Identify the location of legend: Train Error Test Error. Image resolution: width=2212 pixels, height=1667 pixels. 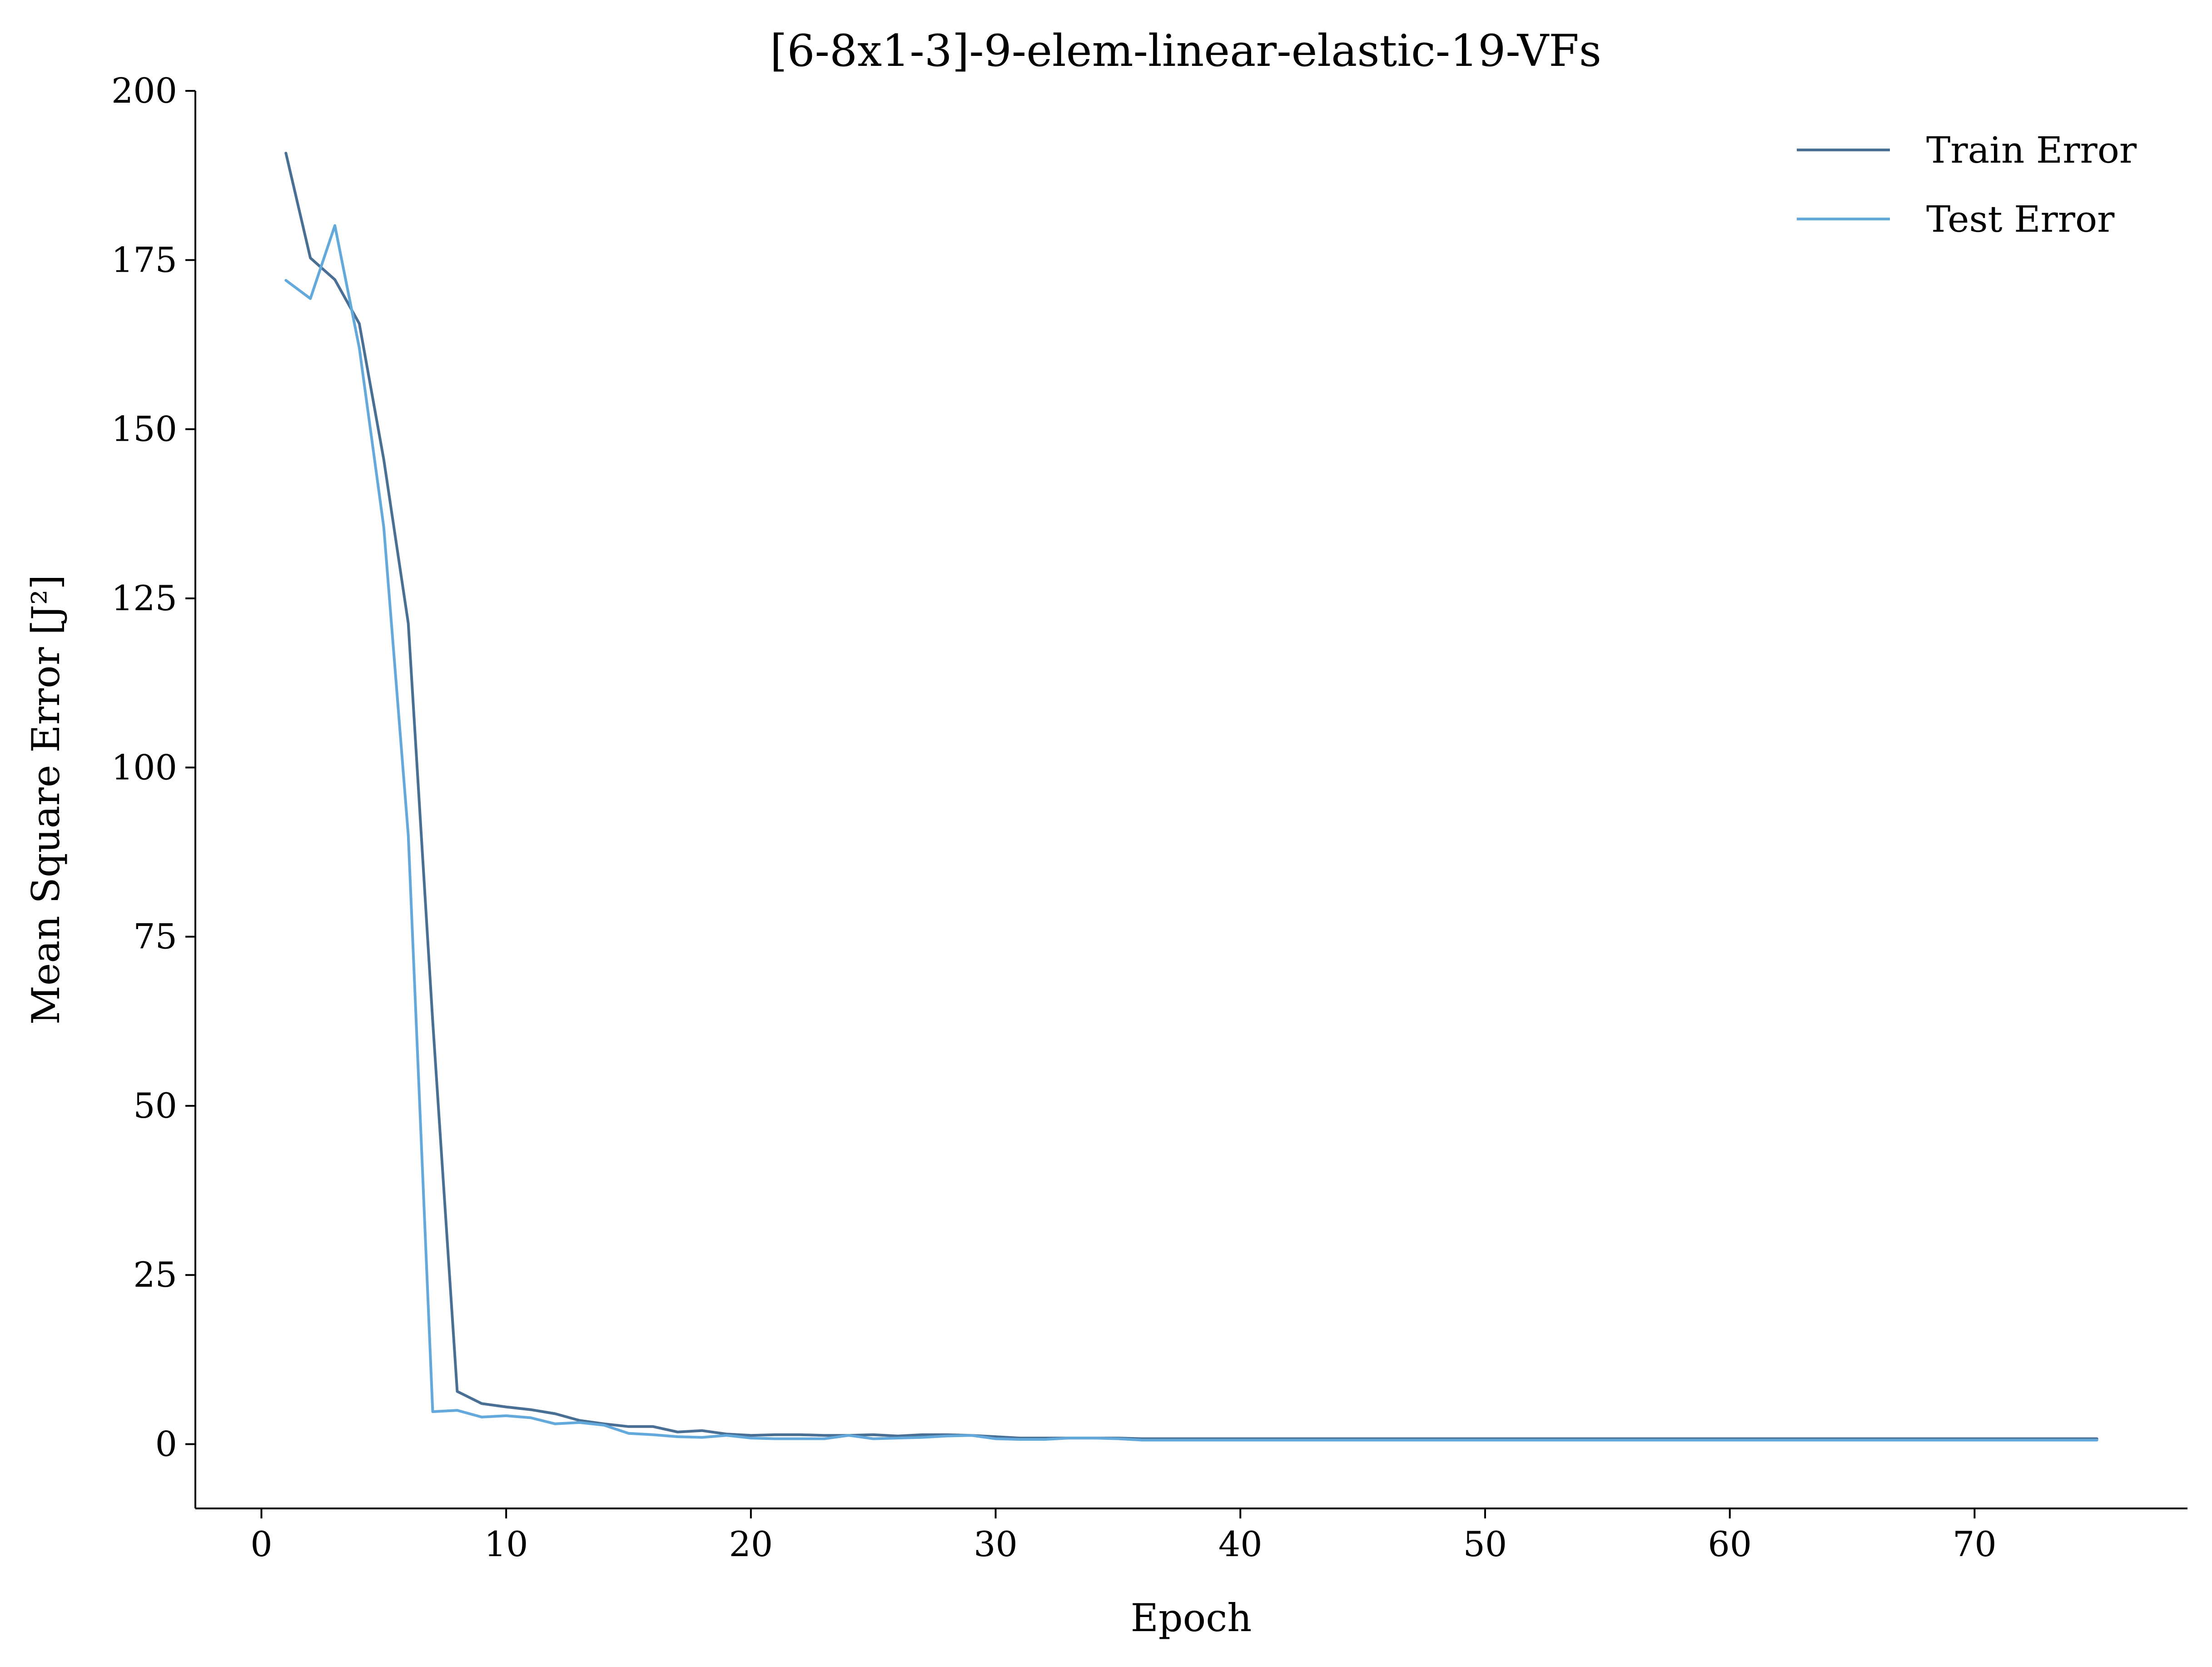
(1967, 184).